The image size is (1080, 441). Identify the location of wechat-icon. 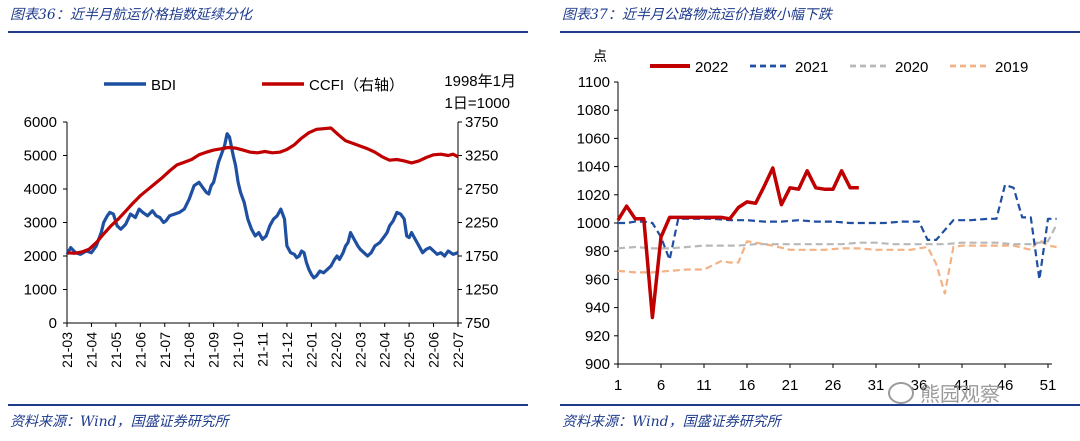
(901, 393).